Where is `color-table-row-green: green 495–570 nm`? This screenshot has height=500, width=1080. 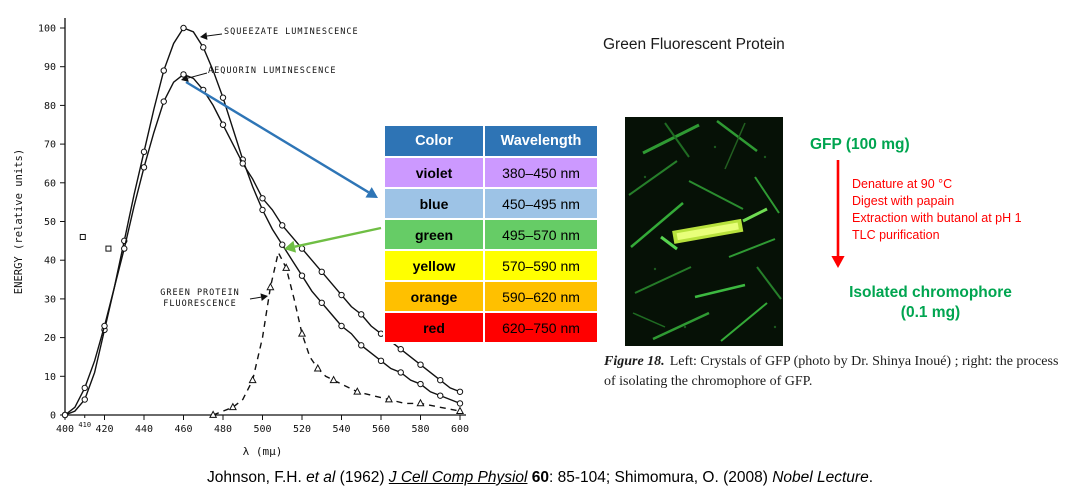 color-table-row-green: green 495–570 nm is located at coordinates (491, 234).